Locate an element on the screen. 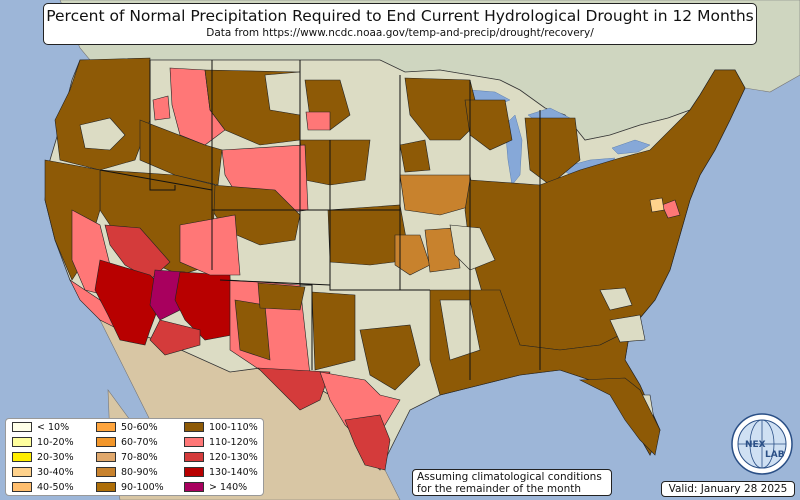 This screenshot has height=500, width=800. note-line-2: for the remainder of the month is located at coordinates (499, 489).